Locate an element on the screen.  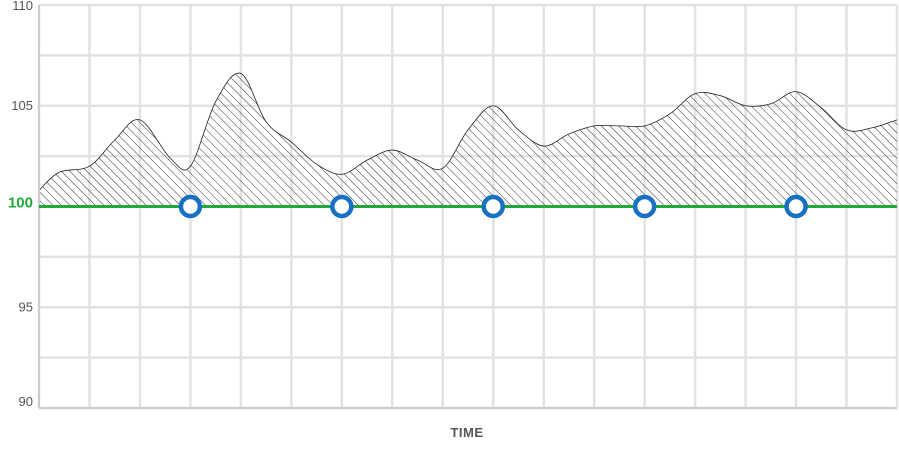
y-tick-label: 90 is located at coordinates (26, 401).